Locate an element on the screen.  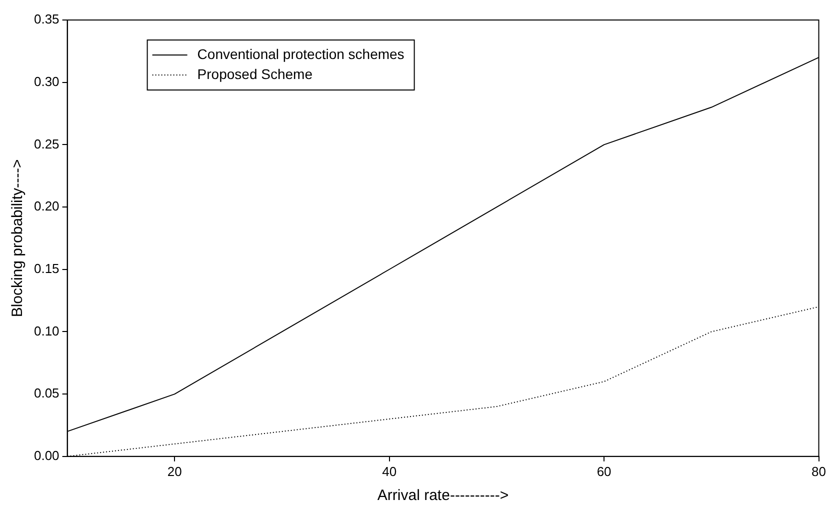
x-tick-label: 40 is located at coordinates (389, 471).